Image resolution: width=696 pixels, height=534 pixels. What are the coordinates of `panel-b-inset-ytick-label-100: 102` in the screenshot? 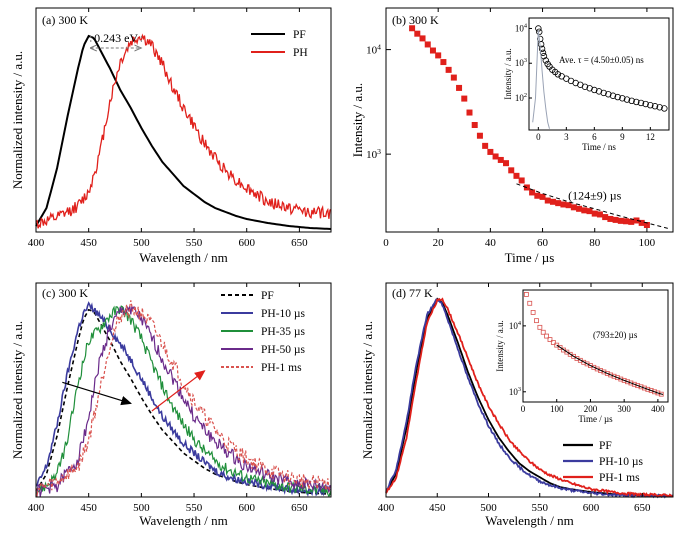 It's located at (521, 97).